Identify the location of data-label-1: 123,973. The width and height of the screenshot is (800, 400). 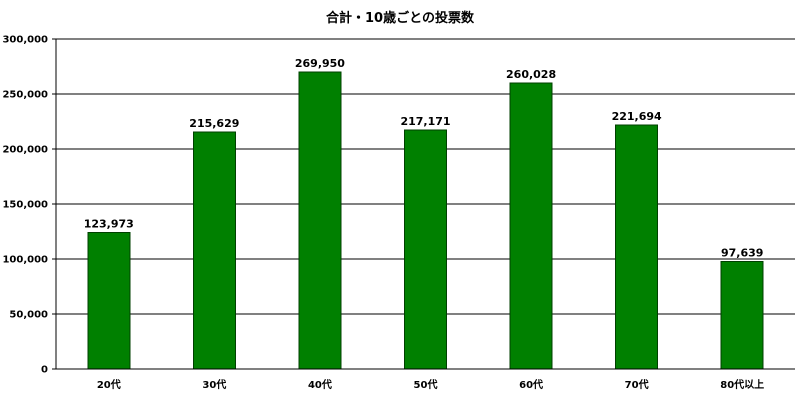
(109, 224).